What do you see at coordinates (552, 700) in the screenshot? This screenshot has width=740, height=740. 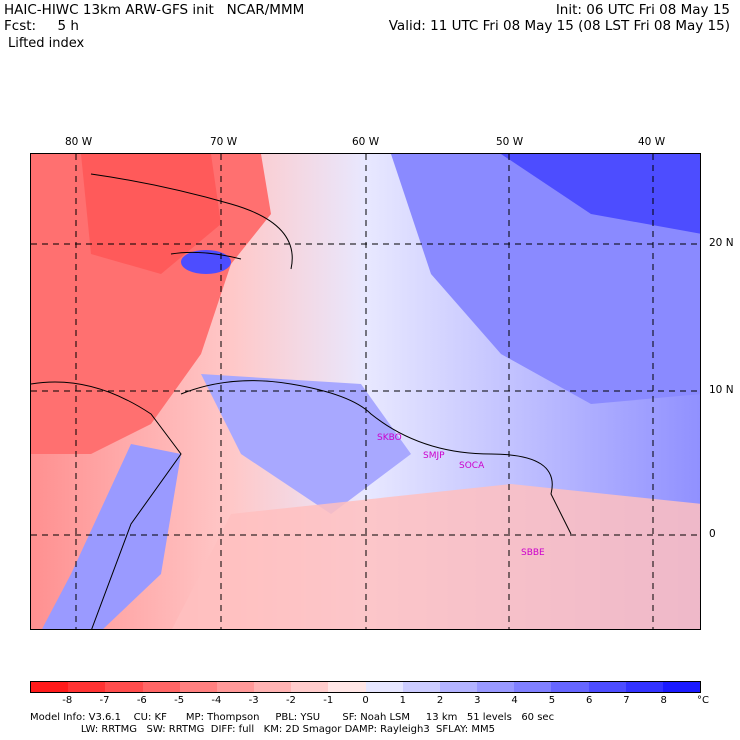 I see `colorbar-tick-label: 5` at bounding box center [552, 700].